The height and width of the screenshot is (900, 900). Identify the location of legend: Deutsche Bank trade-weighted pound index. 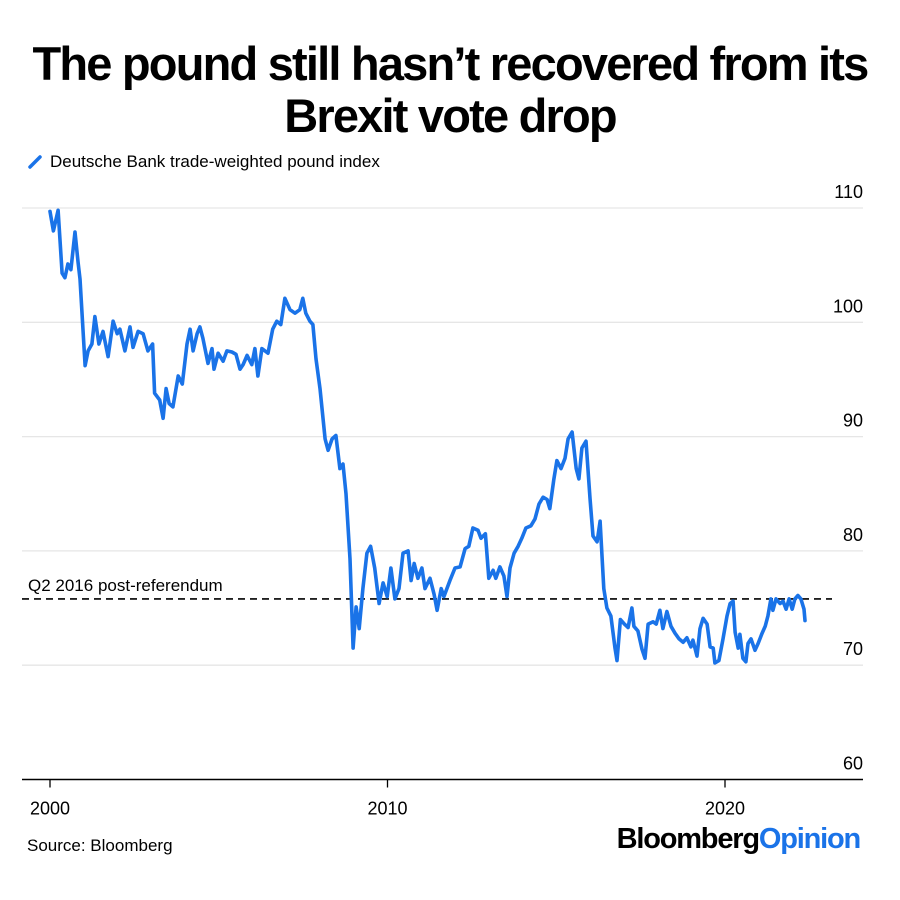
(204, 162).